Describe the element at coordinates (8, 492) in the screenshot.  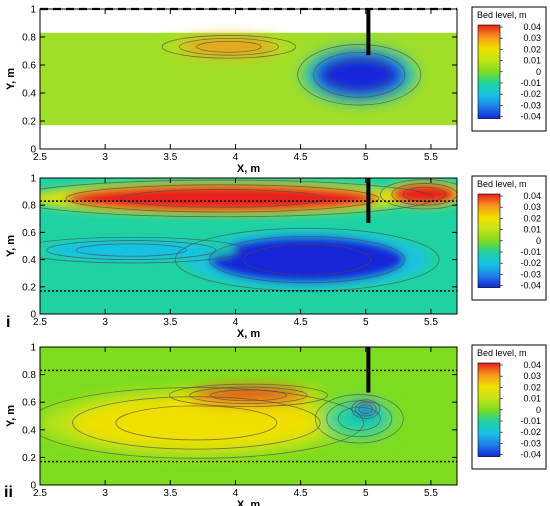
I see `panel-label: ii` at that location.